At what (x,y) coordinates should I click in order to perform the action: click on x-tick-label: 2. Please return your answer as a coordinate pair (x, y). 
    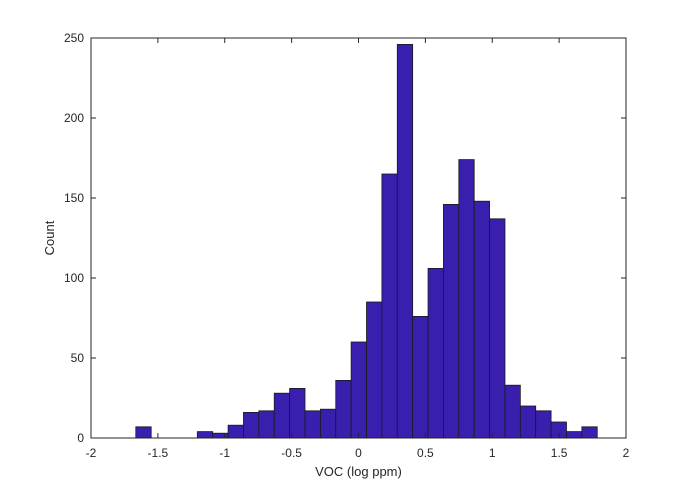
    Looking at the image, I should click on (626, 453).